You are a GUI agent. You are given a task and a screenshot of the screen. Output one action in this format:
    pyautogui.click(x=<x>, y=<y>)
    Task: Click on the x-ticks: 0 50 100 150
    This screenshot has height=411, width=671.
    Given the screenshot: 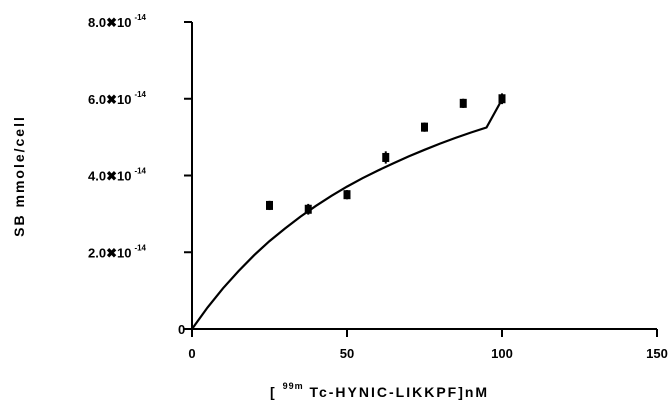 What is the action you would take?
    pyautogui.click(x=428, y=345)
    